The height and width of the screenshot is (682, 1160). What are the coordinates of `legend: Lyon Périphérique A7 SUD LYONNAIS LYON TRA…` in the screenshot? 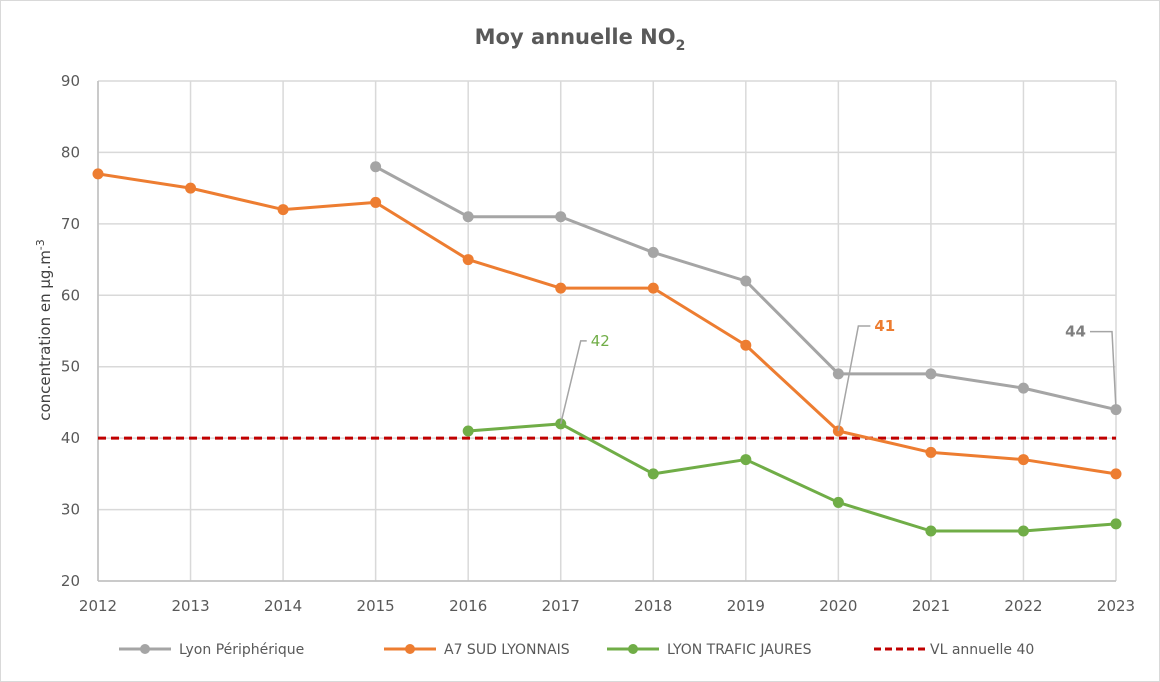 It's located at (576, 650).